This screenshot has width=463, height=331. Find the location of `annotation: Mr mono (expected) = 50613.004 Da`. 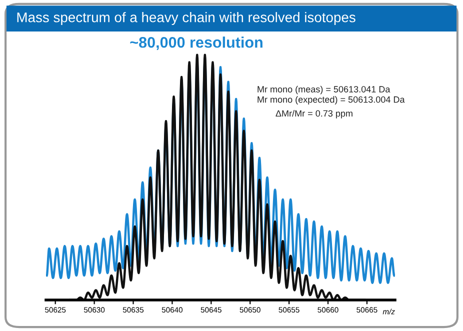

annotation: Mr mono (expected) = 50613.004 Da is located at coordinates (331, 100).